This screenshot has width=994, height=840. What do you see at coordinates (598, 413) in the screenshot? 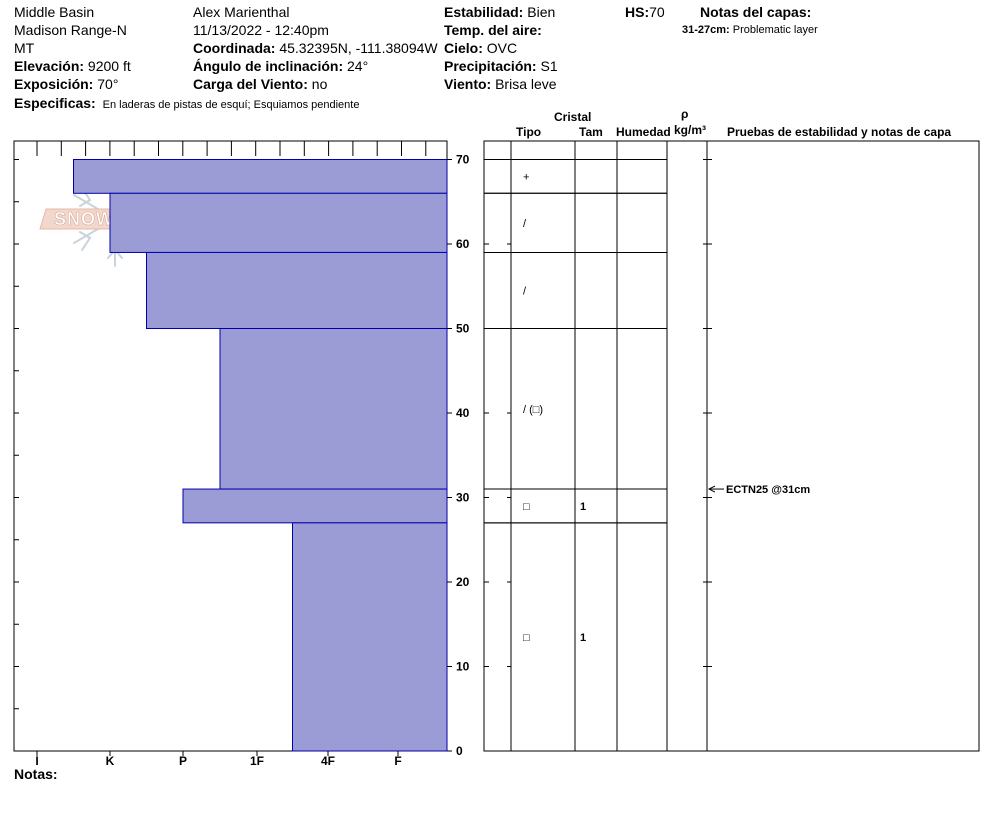
I see `table-ticks` at bounding box center [598, 413].